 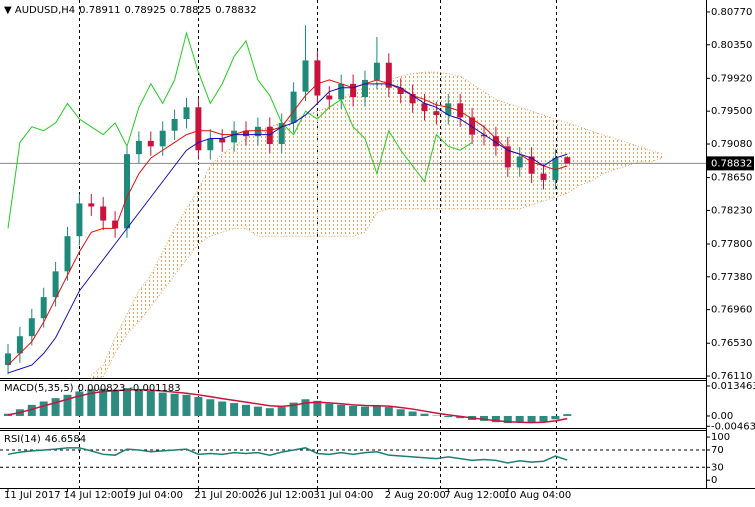 I want to click on macd-signal, so click(x=287, y=406).